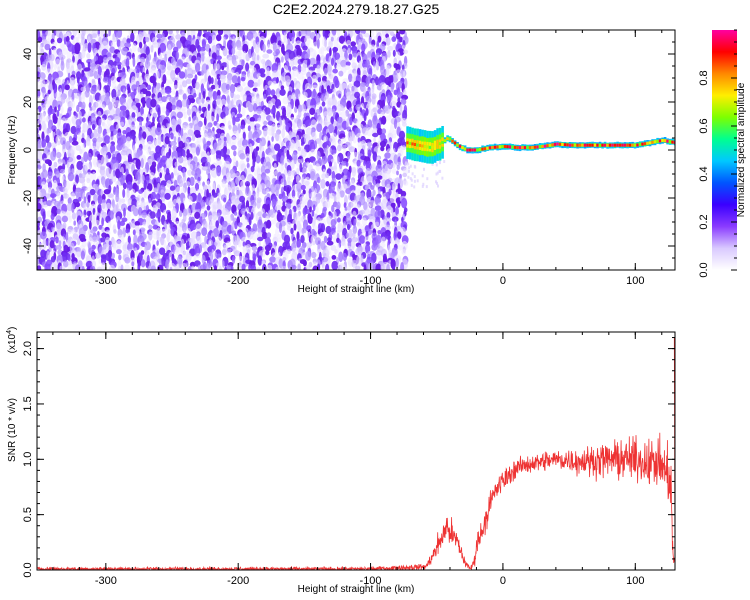 Image resolution: width=750 pixels, height=600 pixels. Describe the element at coordinates (79, 157) in the screenshot. I see `noise-blob-2081` at that location.